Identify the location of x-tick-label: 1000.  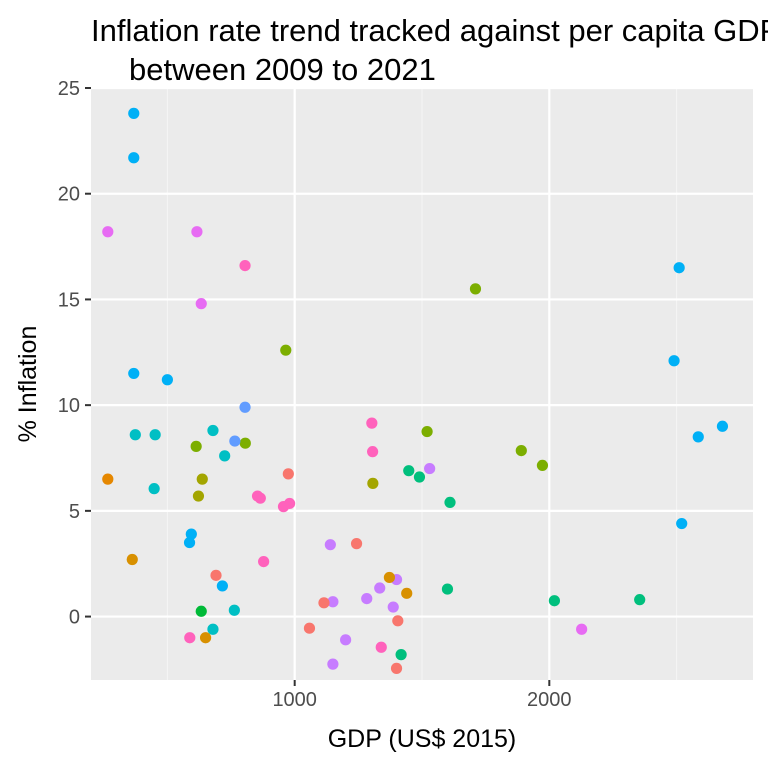
(294, 700).